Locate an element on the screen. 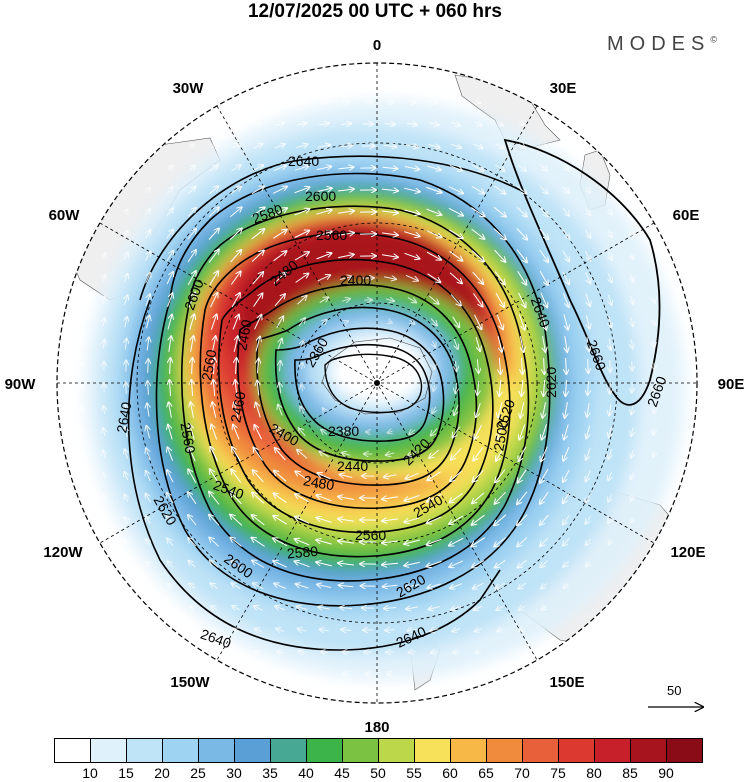  south-pole-marker is located at coordinates (377, 383).